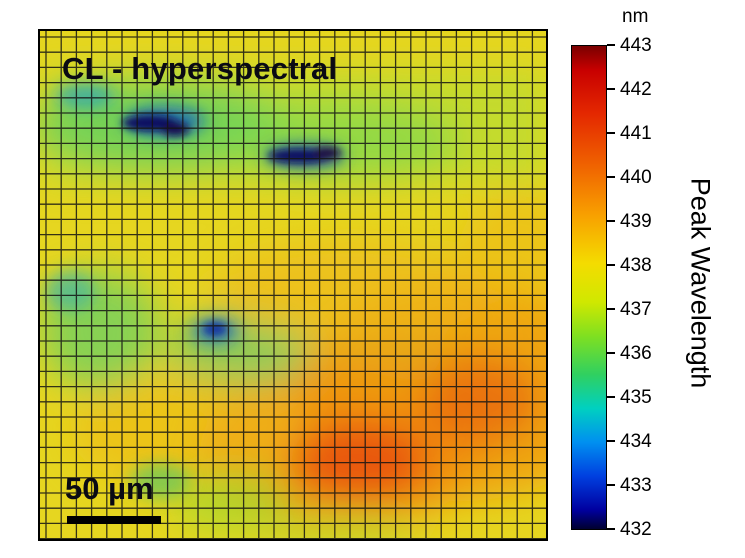  I want to click on colorbar-tick-label: 437, so click(636, 309).